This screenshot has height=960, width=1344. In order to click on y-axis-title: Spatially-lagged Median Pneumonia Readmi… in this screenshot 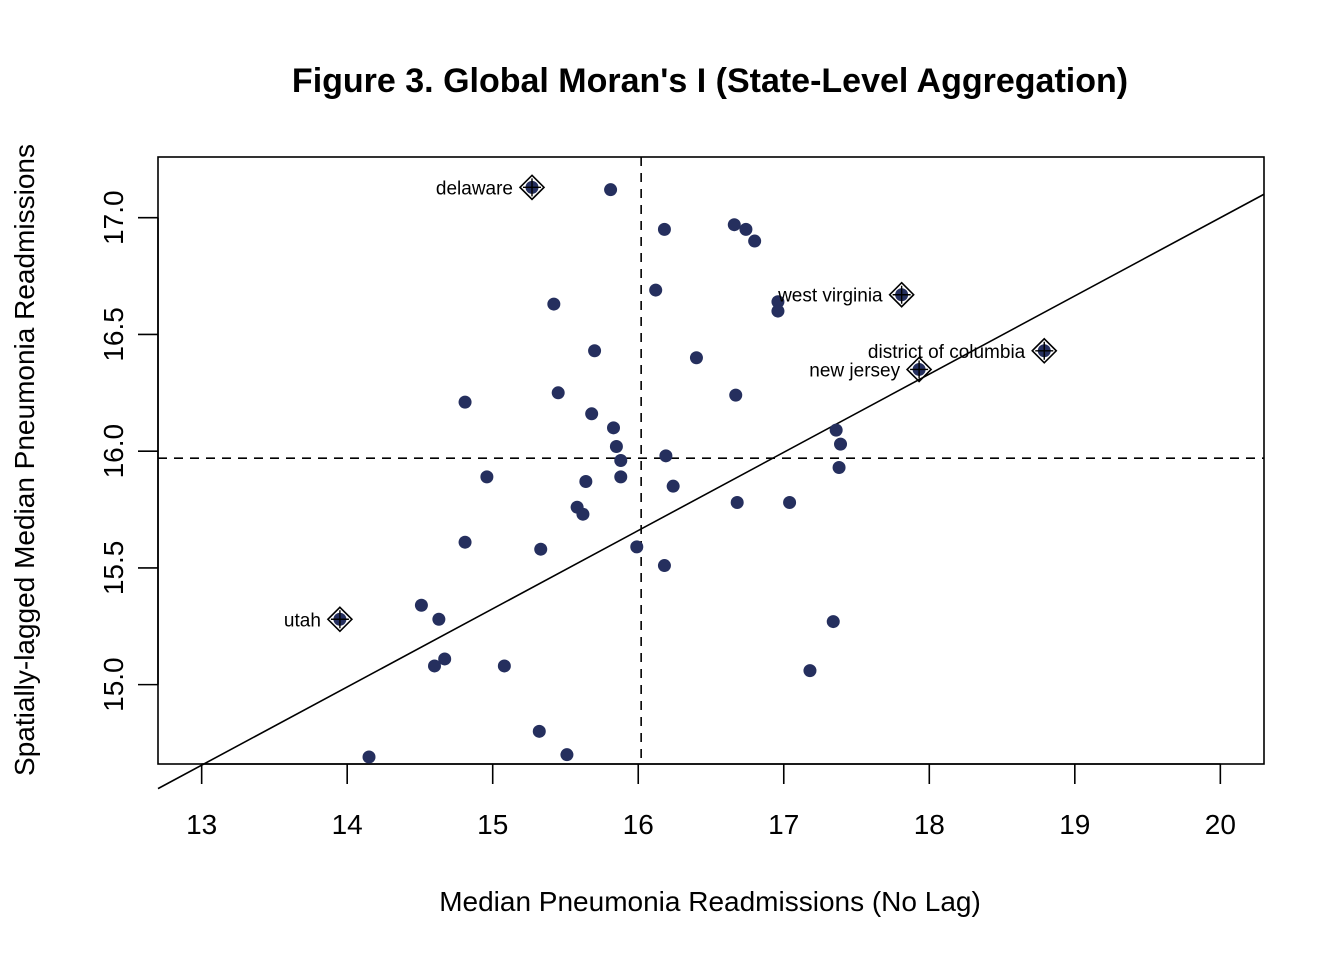, I will do `click(24, 460)`.